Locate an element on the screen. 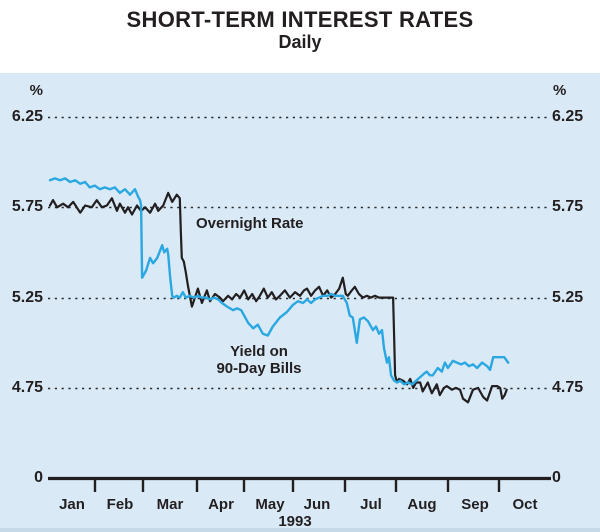  chart-title: SHORT-TERM INTEREST RATES is located at coordinates (300, 19).